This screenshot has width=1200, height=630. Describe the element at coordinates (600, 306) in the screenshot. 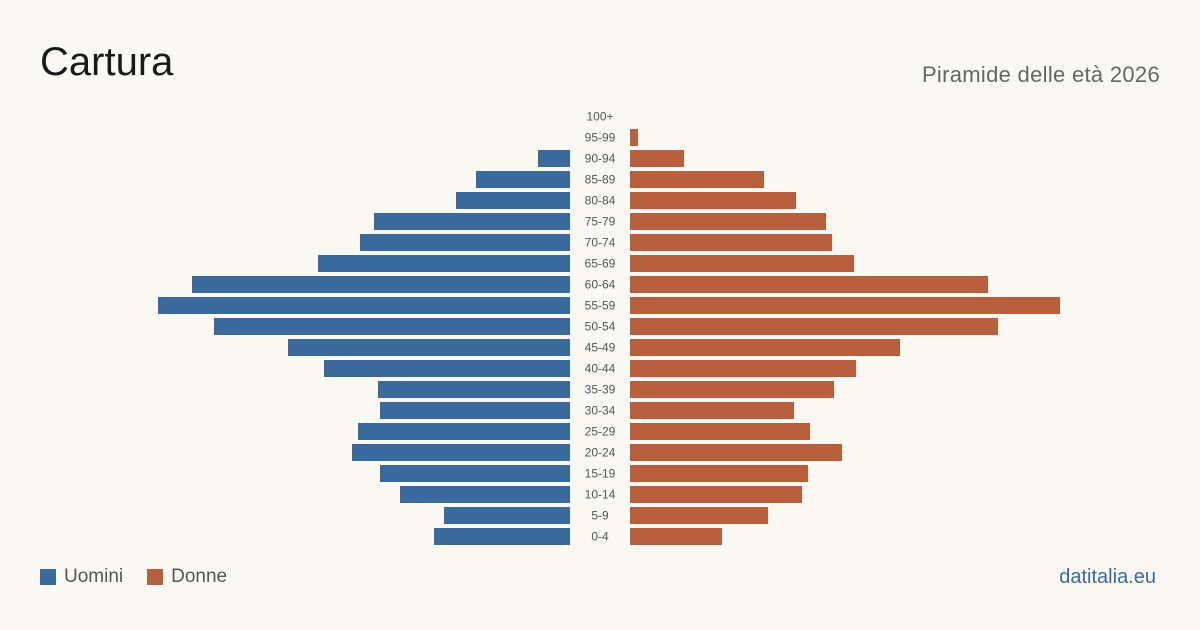

I see `age-label-55-59: 55-59` at that location.